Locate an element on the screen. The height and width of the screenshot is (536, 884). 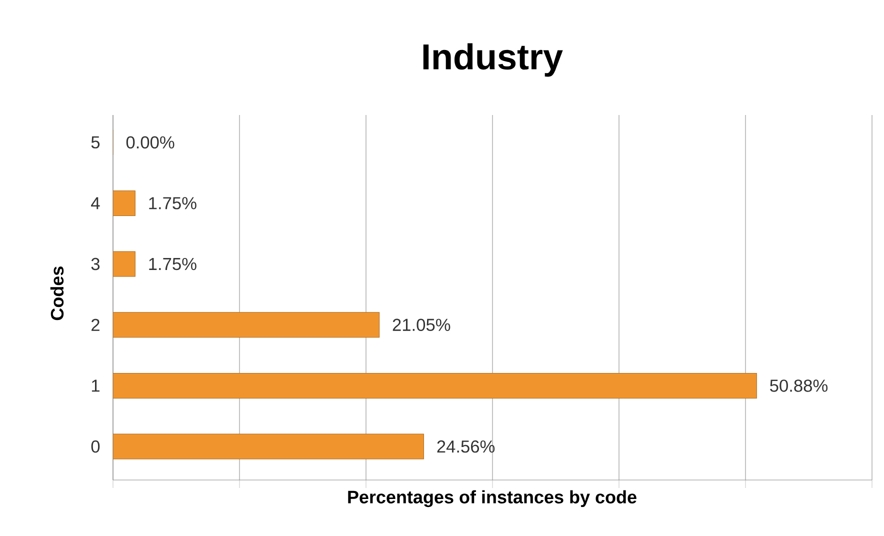
y-tick-label: 5 is located at coordinates (95, 142).